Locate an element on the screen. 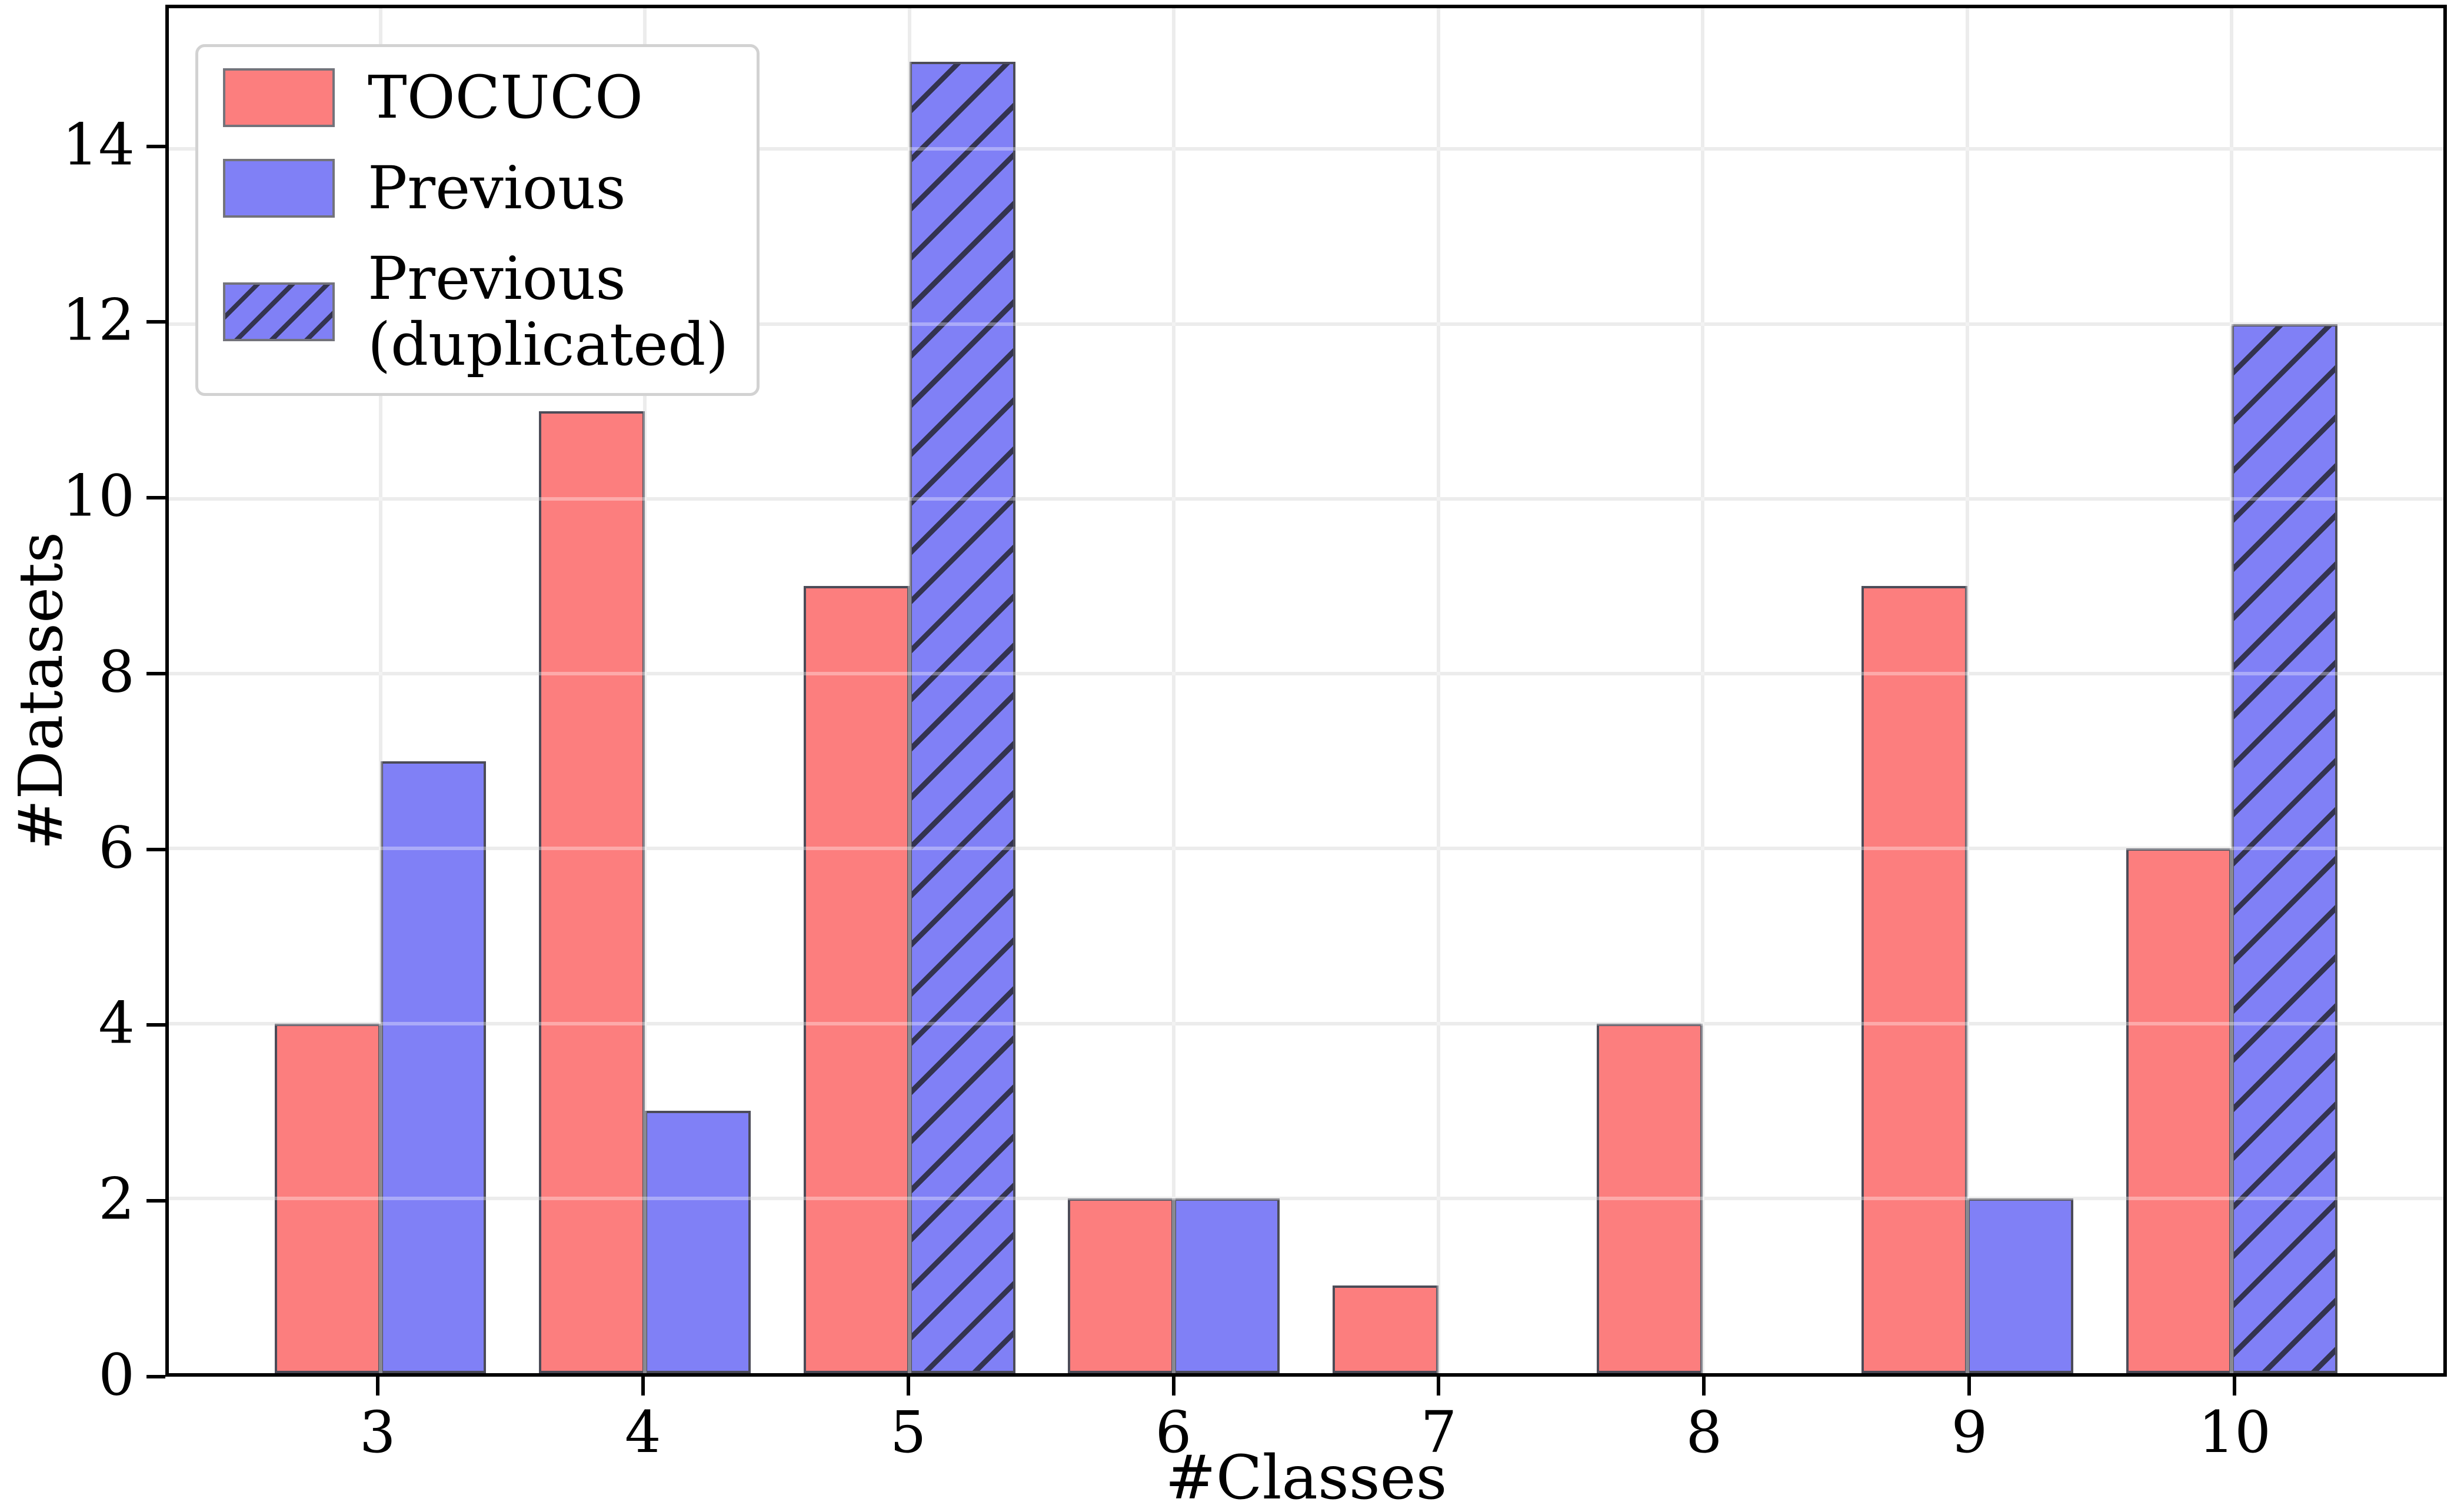  y-tick-label: 14 is located at coordinates (98, 144).